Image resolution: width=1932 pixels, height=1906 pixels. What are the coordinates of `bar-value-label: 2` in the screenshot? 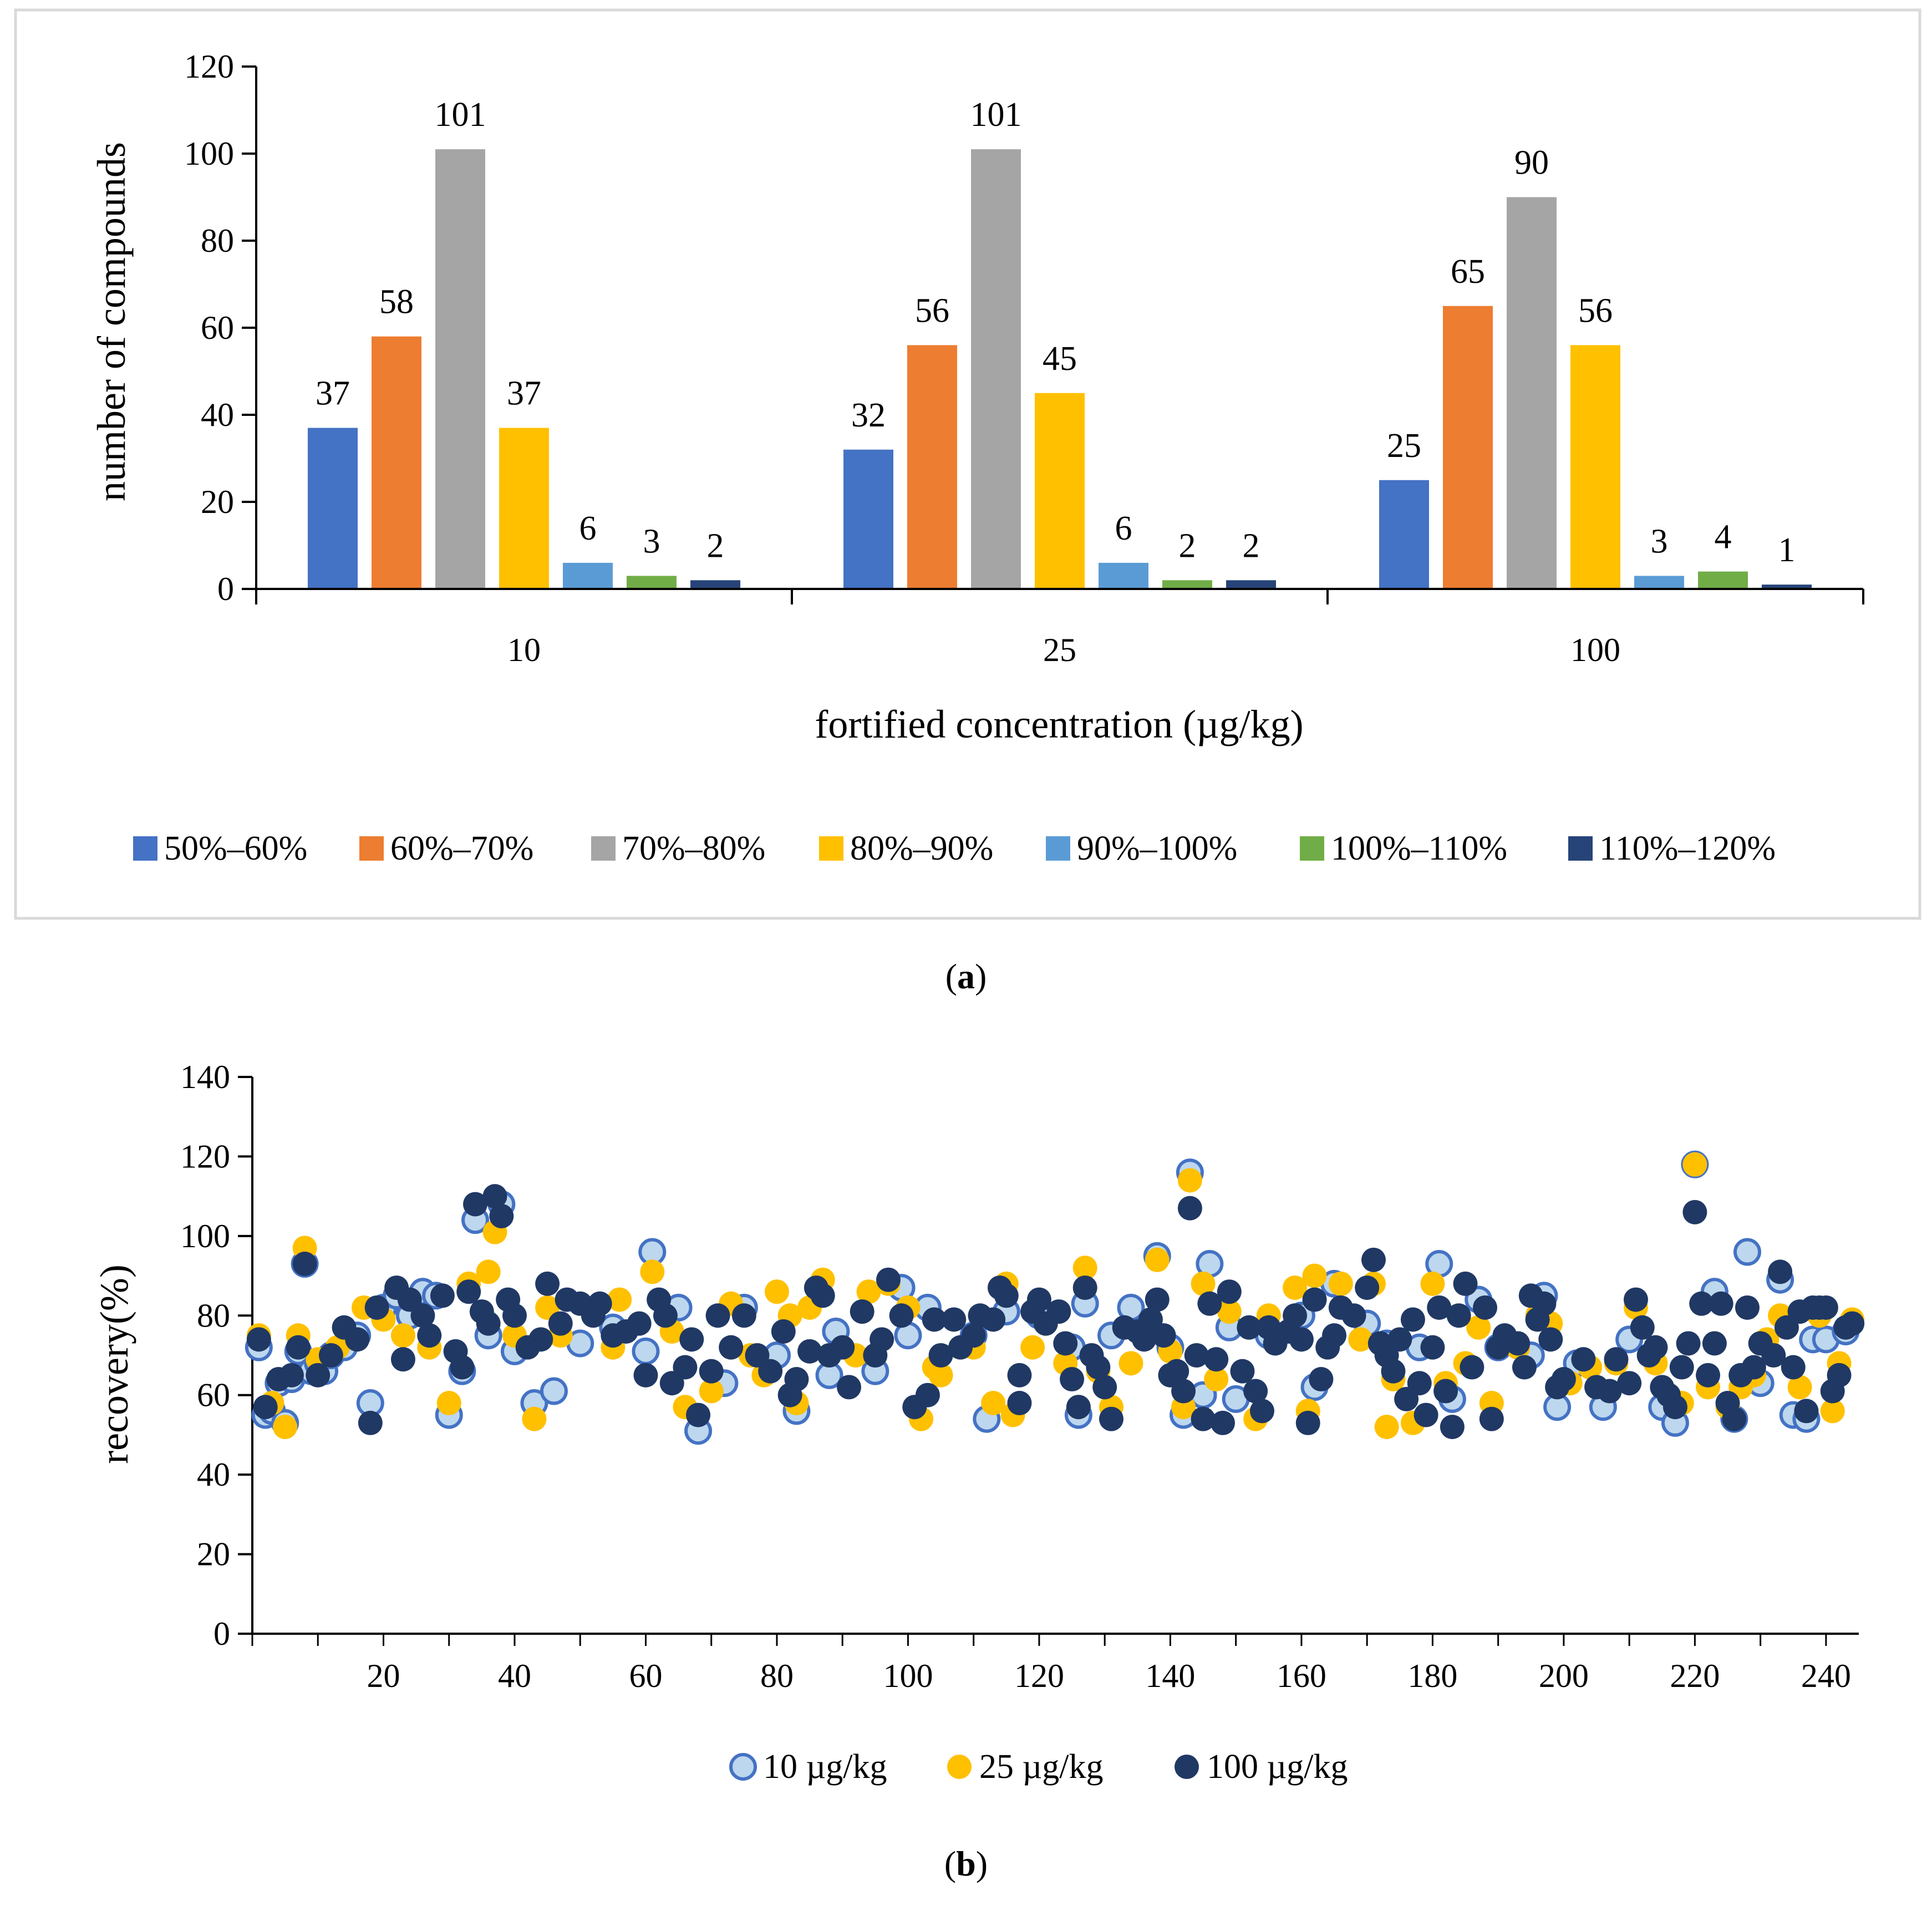 It's located at (1187, 546).